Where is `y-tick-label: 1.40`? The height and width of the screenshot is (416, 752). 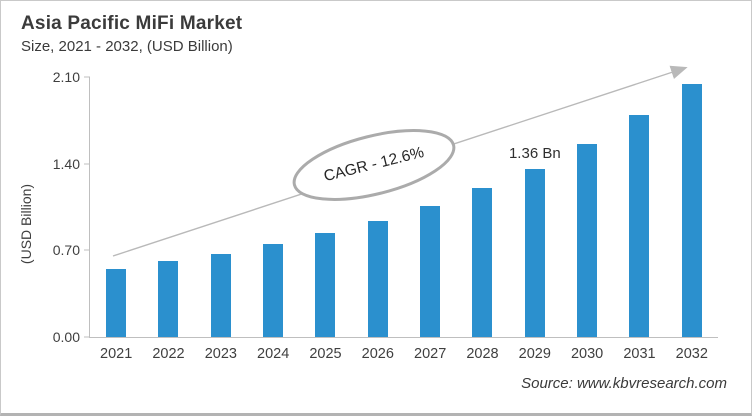 y-tick-label: 1.40 is located at coordinates (66, 163).